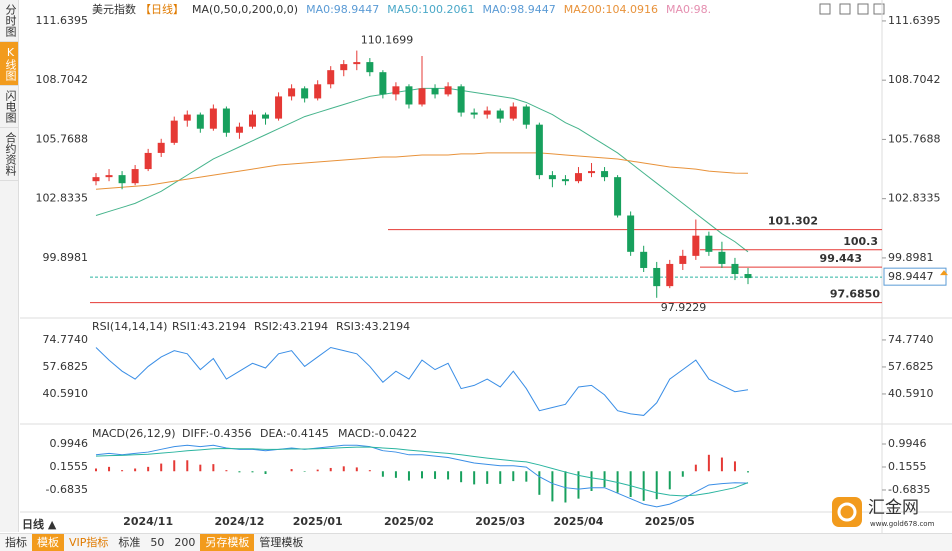 The height and width of the screenshot is (551, 952). What do you see at coordinates (422, 471) in the screenshot?
I see `dea-line` at bounding box center [422, 471].